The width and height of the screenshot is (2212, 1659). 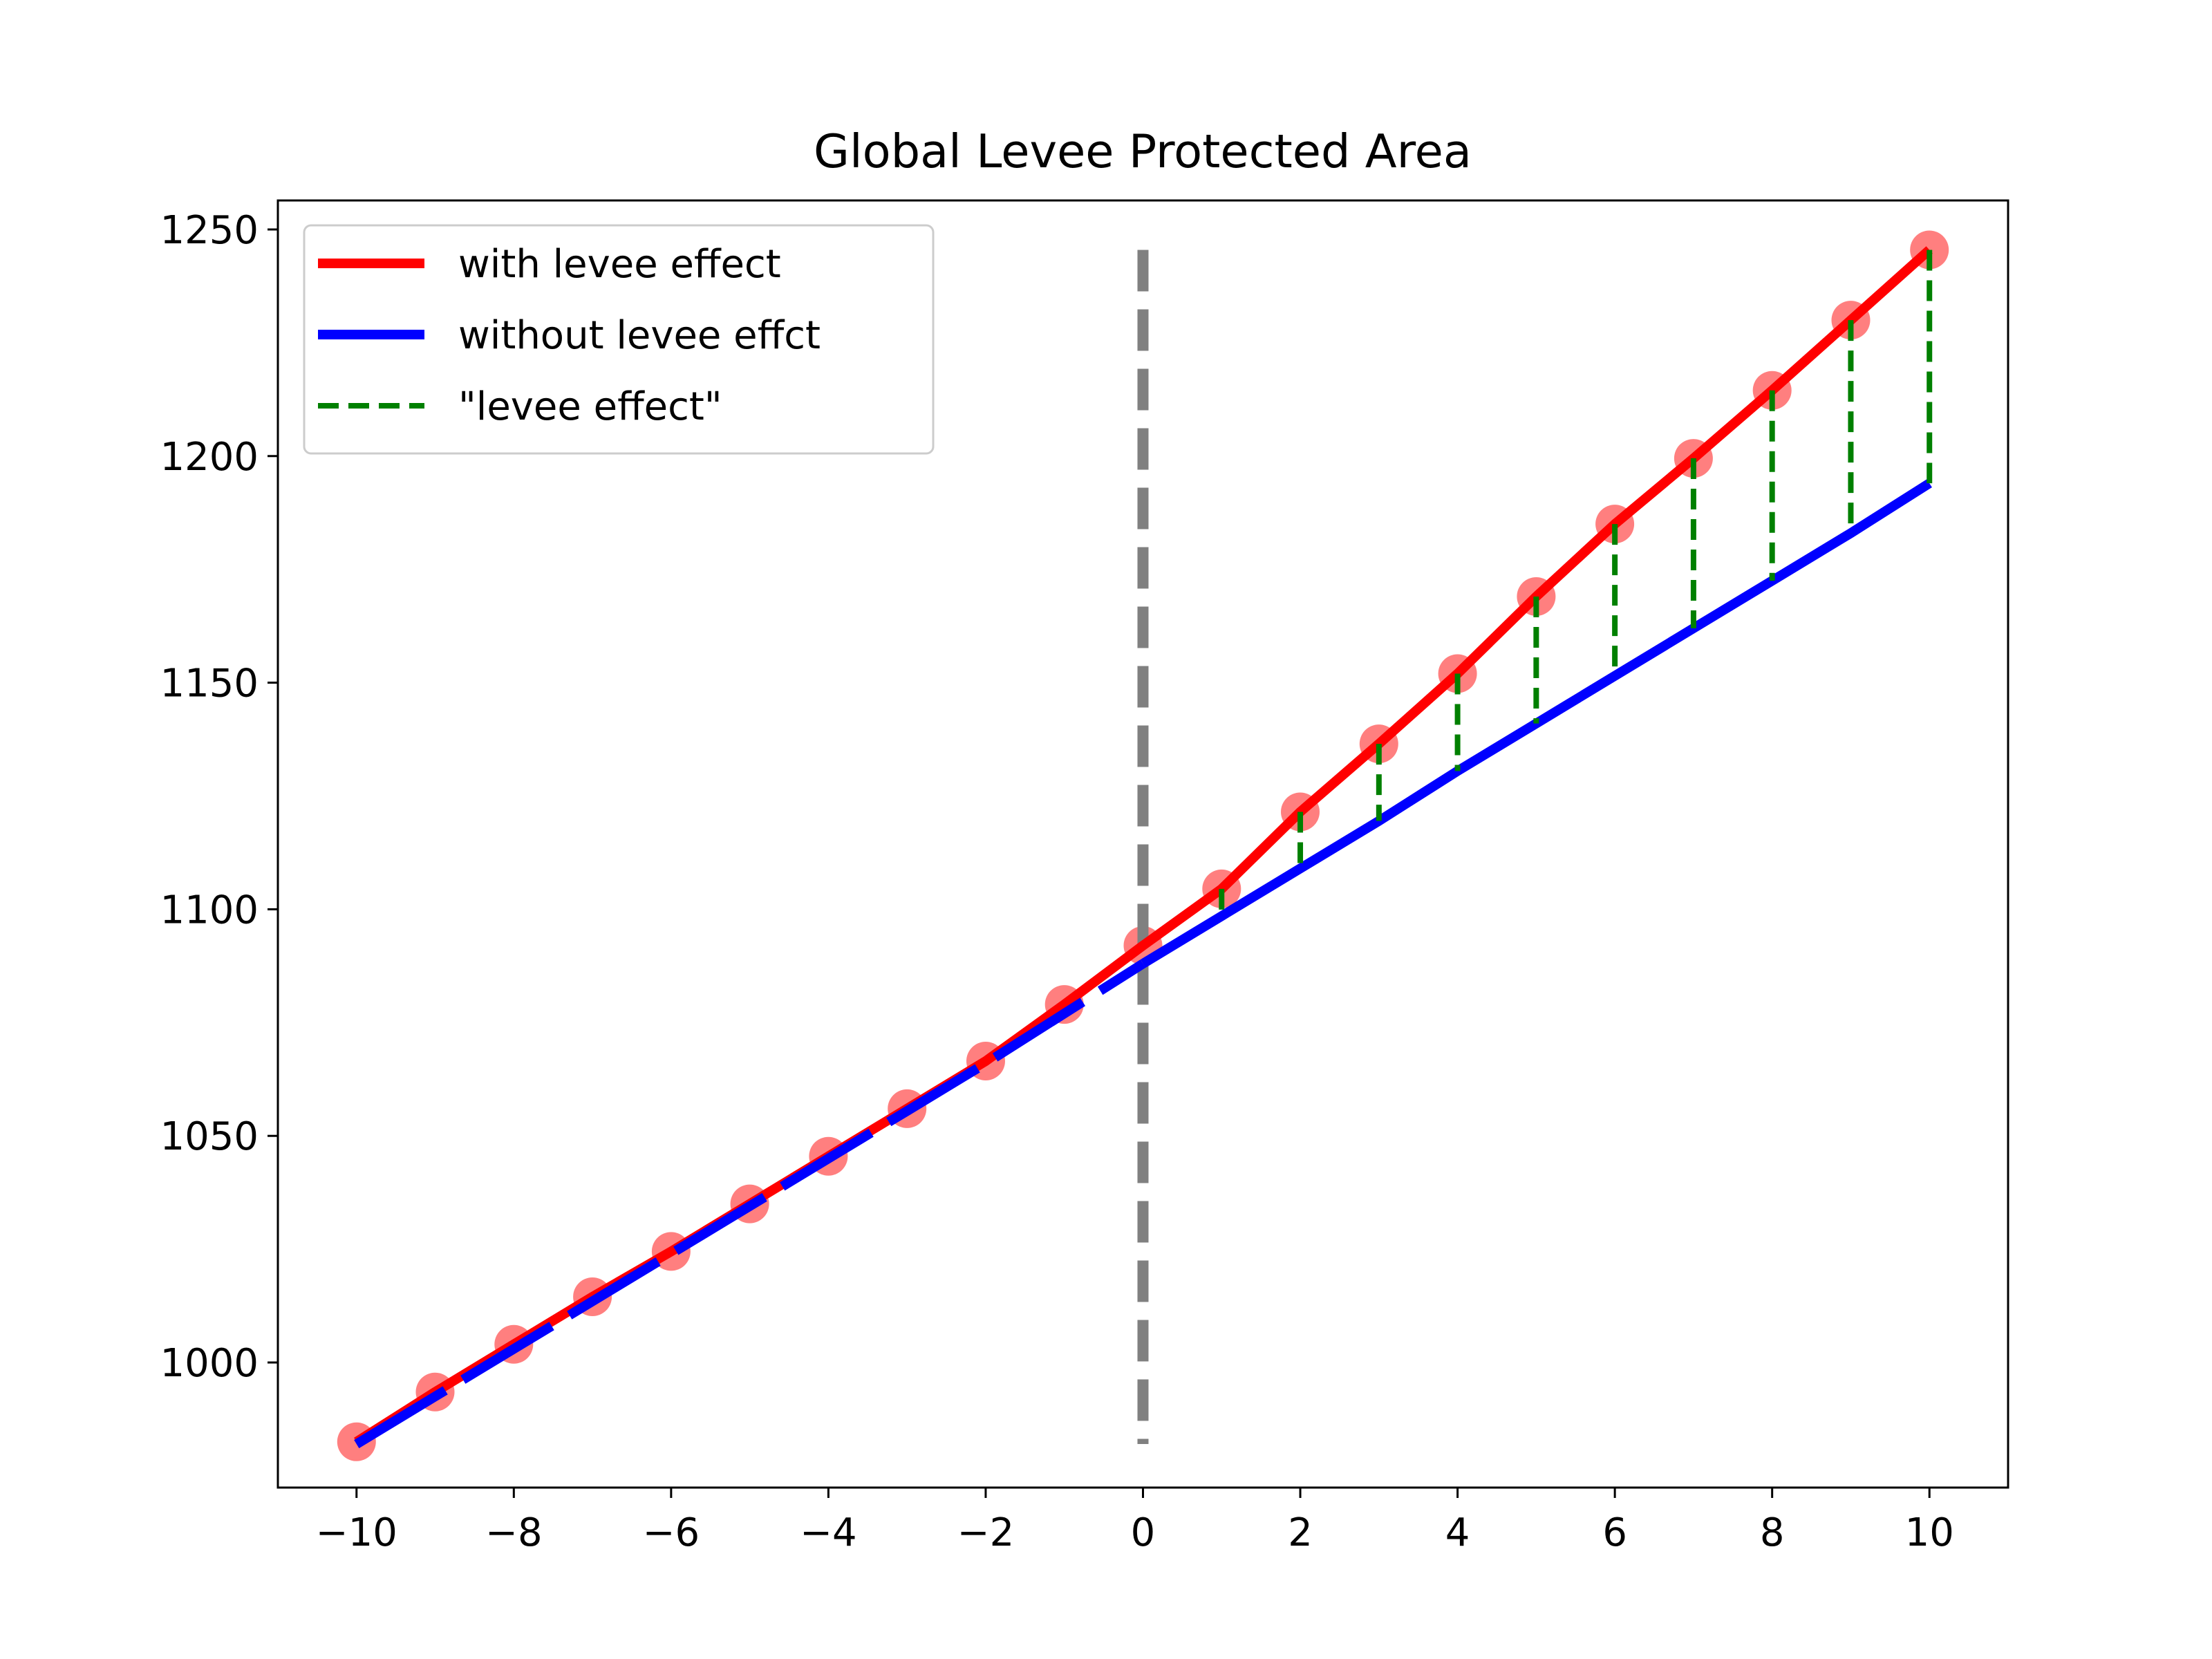 What do you see at coordinates (209, 1136) in the screenshot?
I see `y-tick-label: 1050` at bounding box center [209, 1136].